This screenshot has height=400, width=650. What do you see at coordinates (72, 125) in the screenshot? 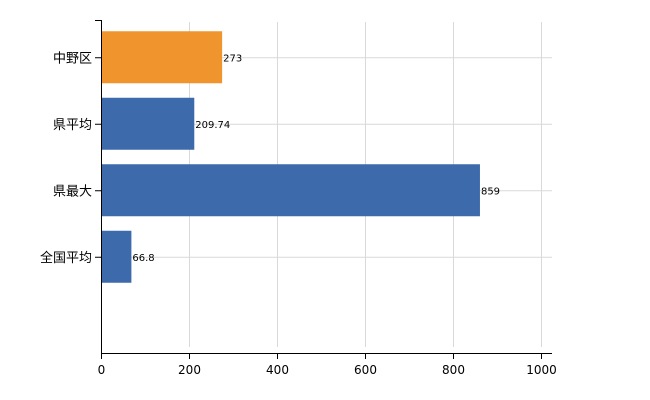
I see `category-label: 県平均` at bounding box center [72, 125].